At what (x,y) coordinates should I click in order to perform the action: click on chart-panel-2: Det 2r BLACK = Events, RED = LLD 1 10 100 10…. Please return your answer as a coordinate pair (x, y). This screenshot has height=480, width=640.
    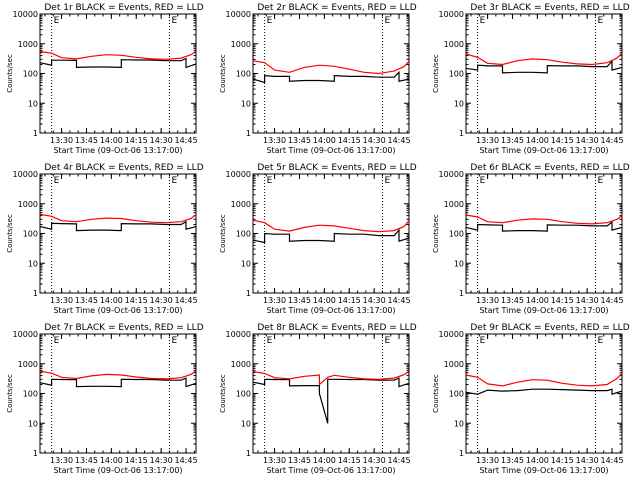
    Looking at the image, I should click on (318, 79).